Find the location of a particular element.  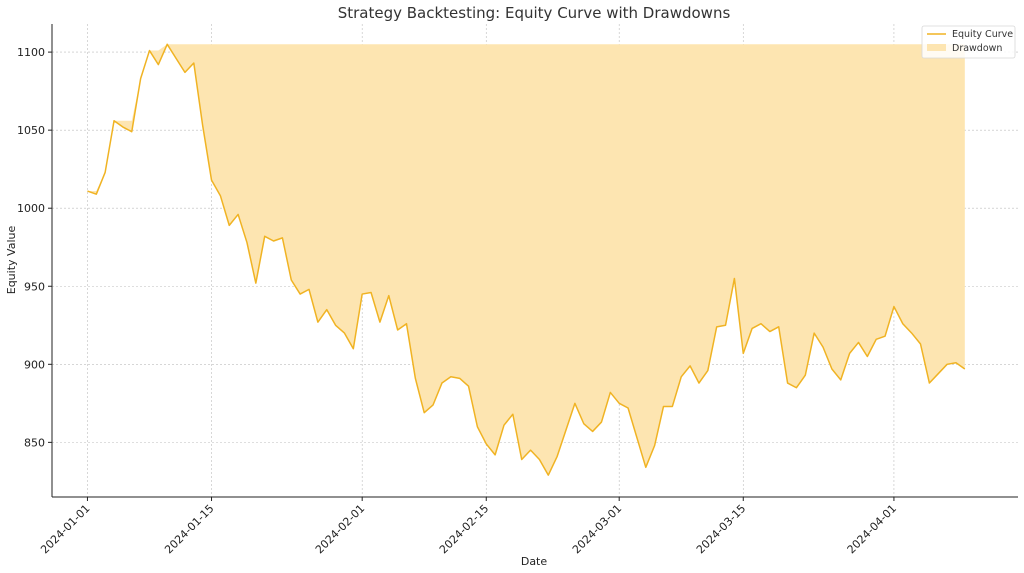

x-tick-label: 2024-01-15 is located at coordinates (189, 529).